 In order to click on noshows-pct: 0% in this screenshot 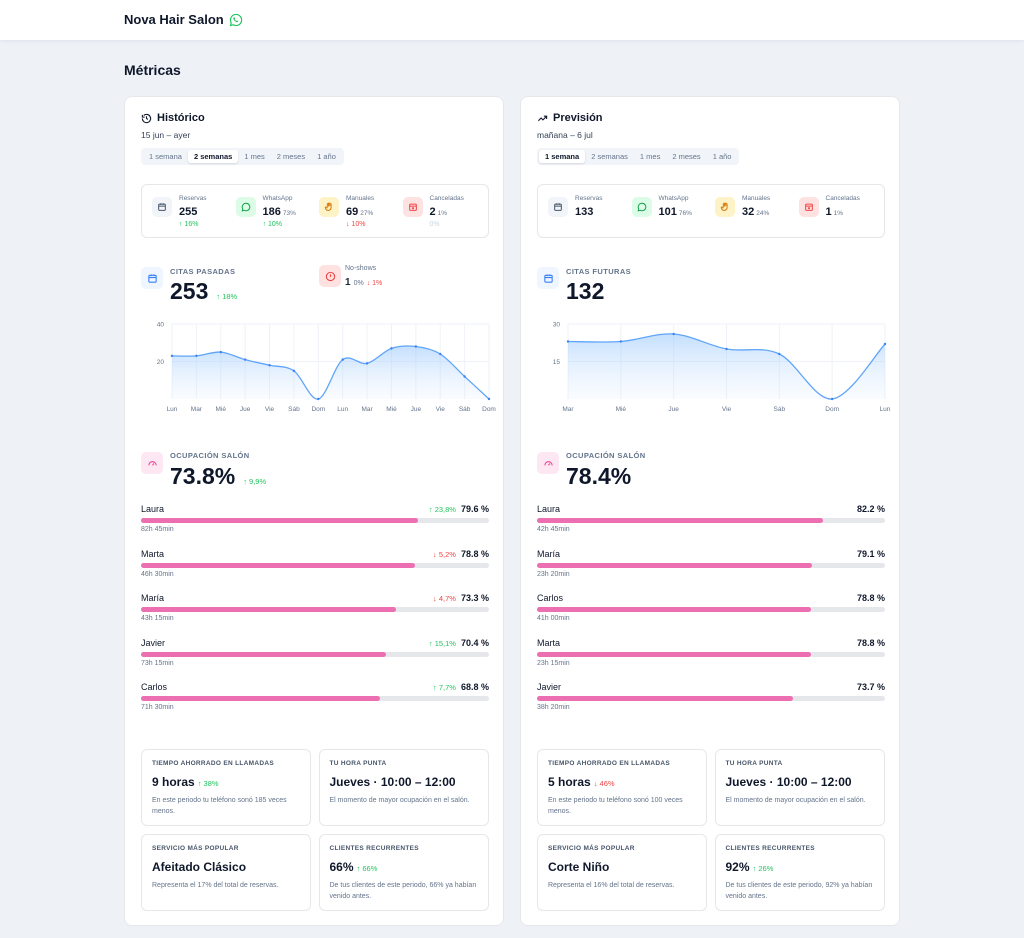, I will do `click(358, 283)`.